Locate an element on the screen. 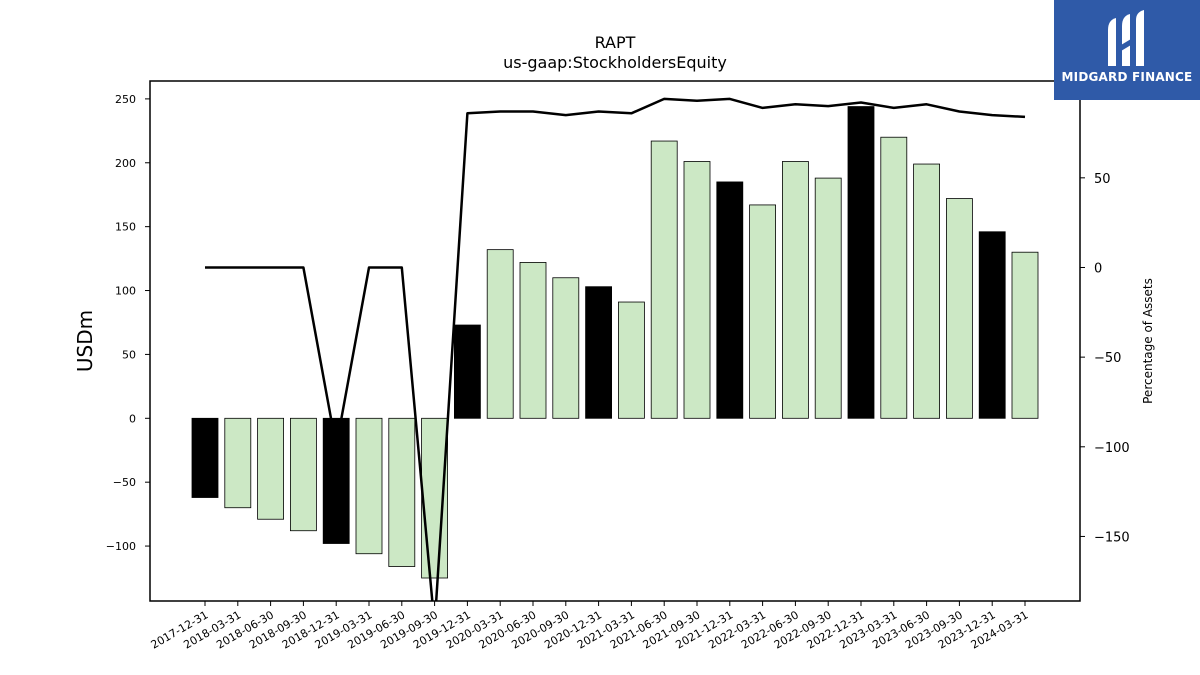 The height and width of the screenshot is (675, 1200). y-tick-label: −100 is located at coordinates (121, 546).